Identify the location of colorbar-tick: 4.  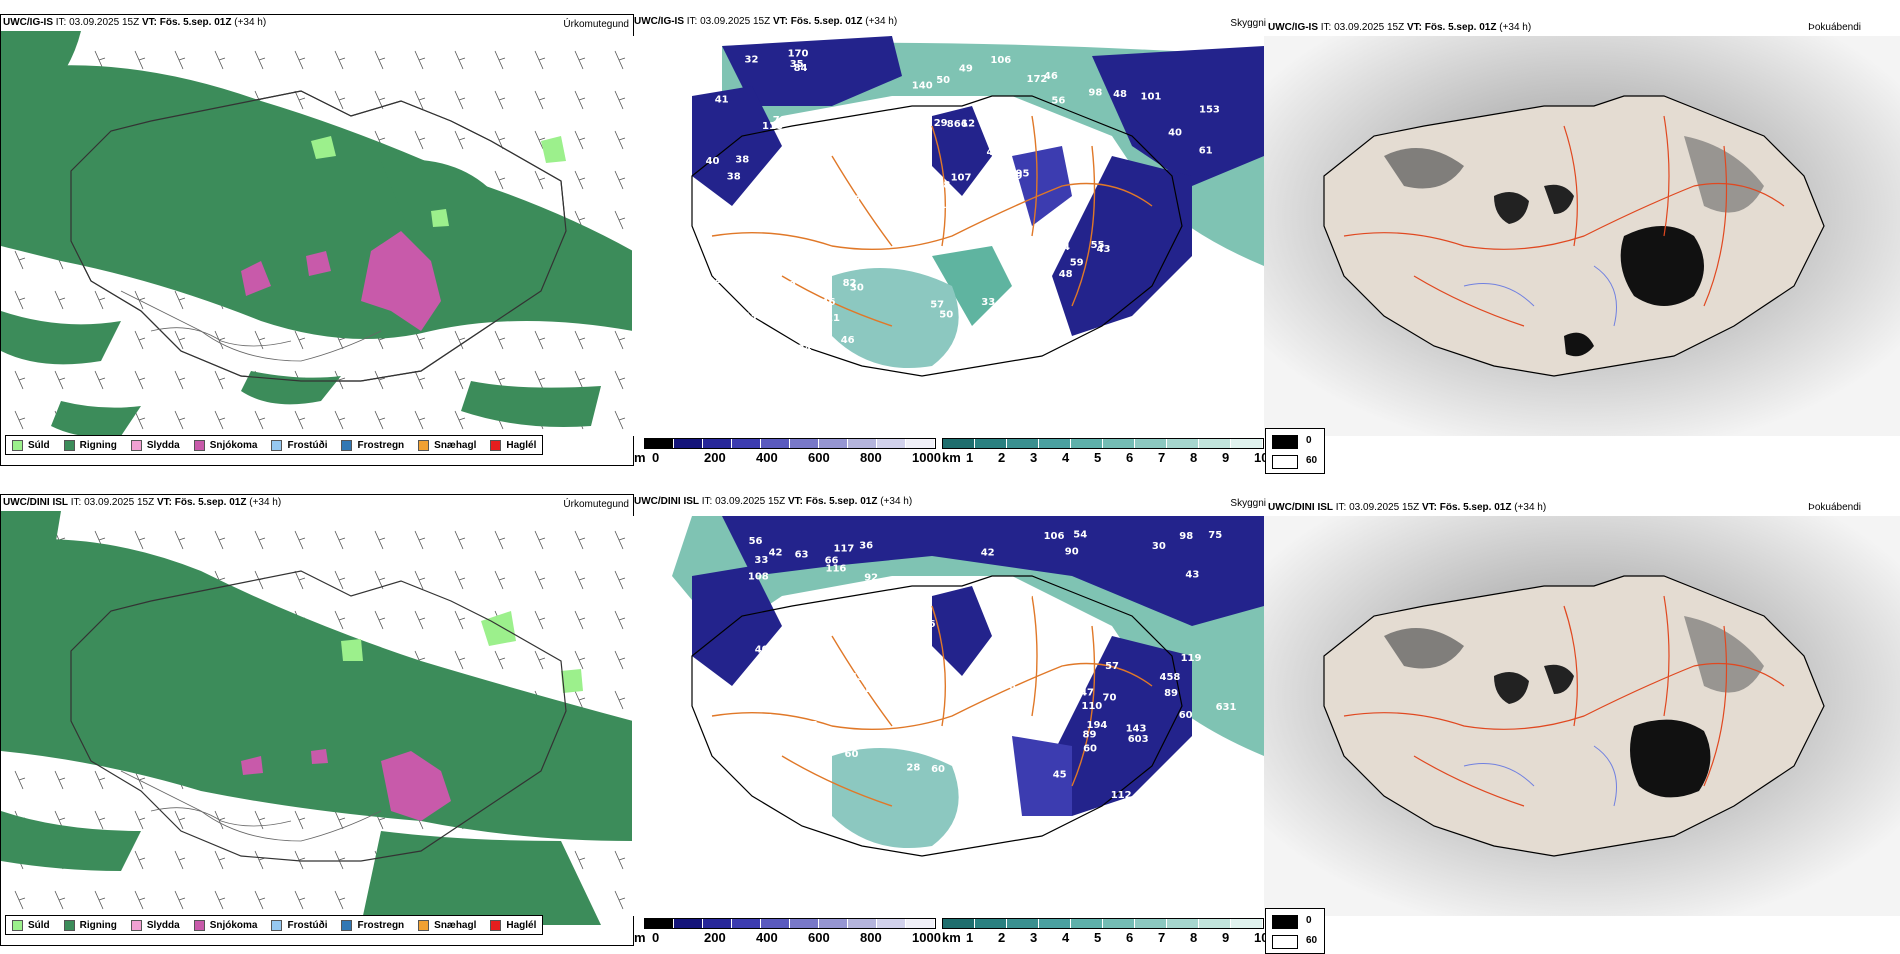
(1066, 457).